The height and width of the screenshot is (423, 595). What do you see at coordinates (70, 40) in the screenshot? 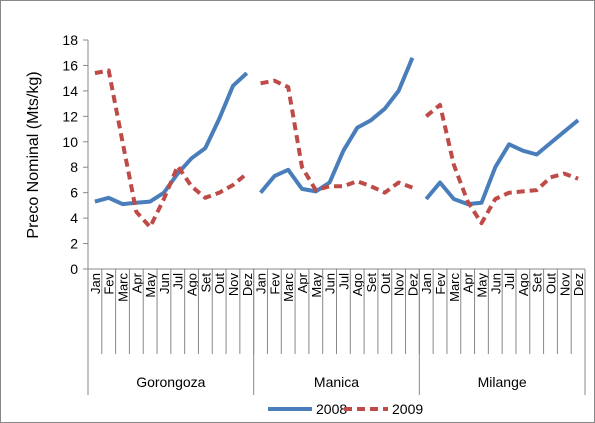
I see `y-tick-label: 18` at bounding box center [70, 40].